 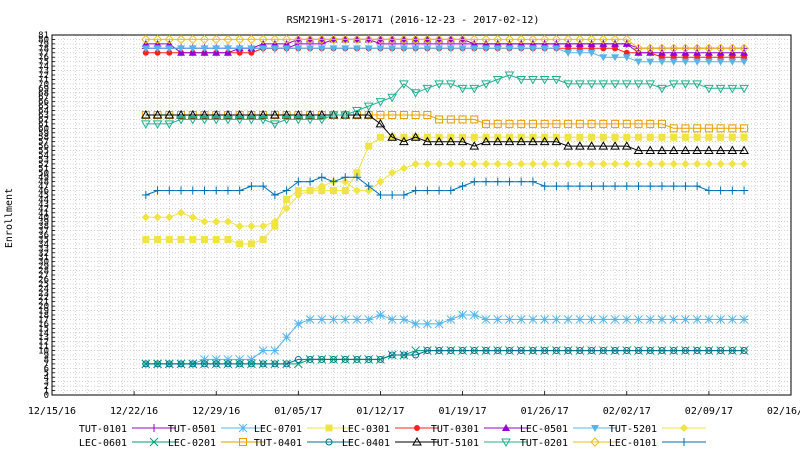 What do you see at coordinates (43, 85) in the screenshot?
I see `y-tick-label: 70` at bounding box center [43, 85].